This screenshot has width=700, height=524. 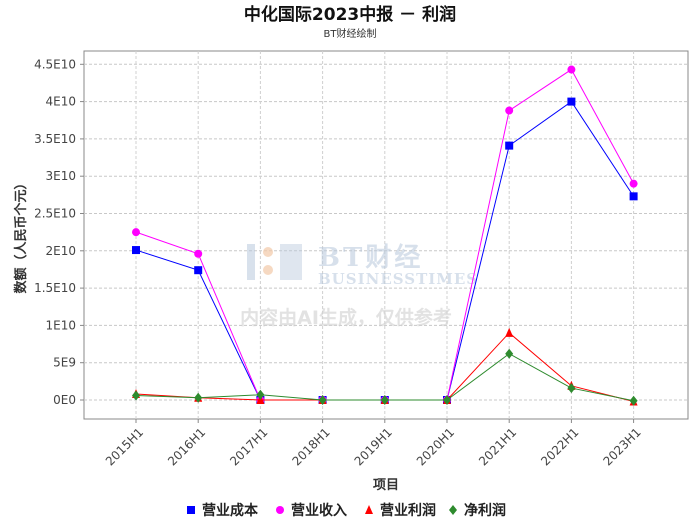 I want to click on chart-subtitle: BT财经绘制, so click(x=350, y=33).